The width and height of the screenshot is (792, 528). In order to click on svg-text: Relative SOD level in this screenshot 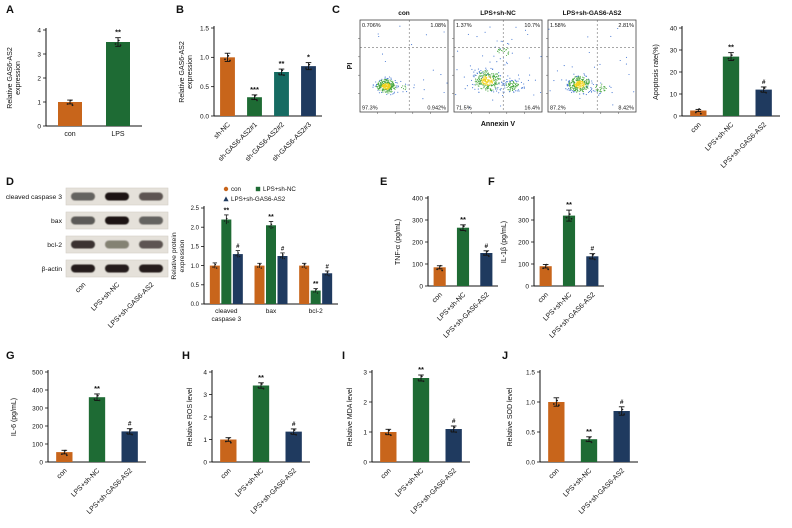, I will do `click(510, 416)`.